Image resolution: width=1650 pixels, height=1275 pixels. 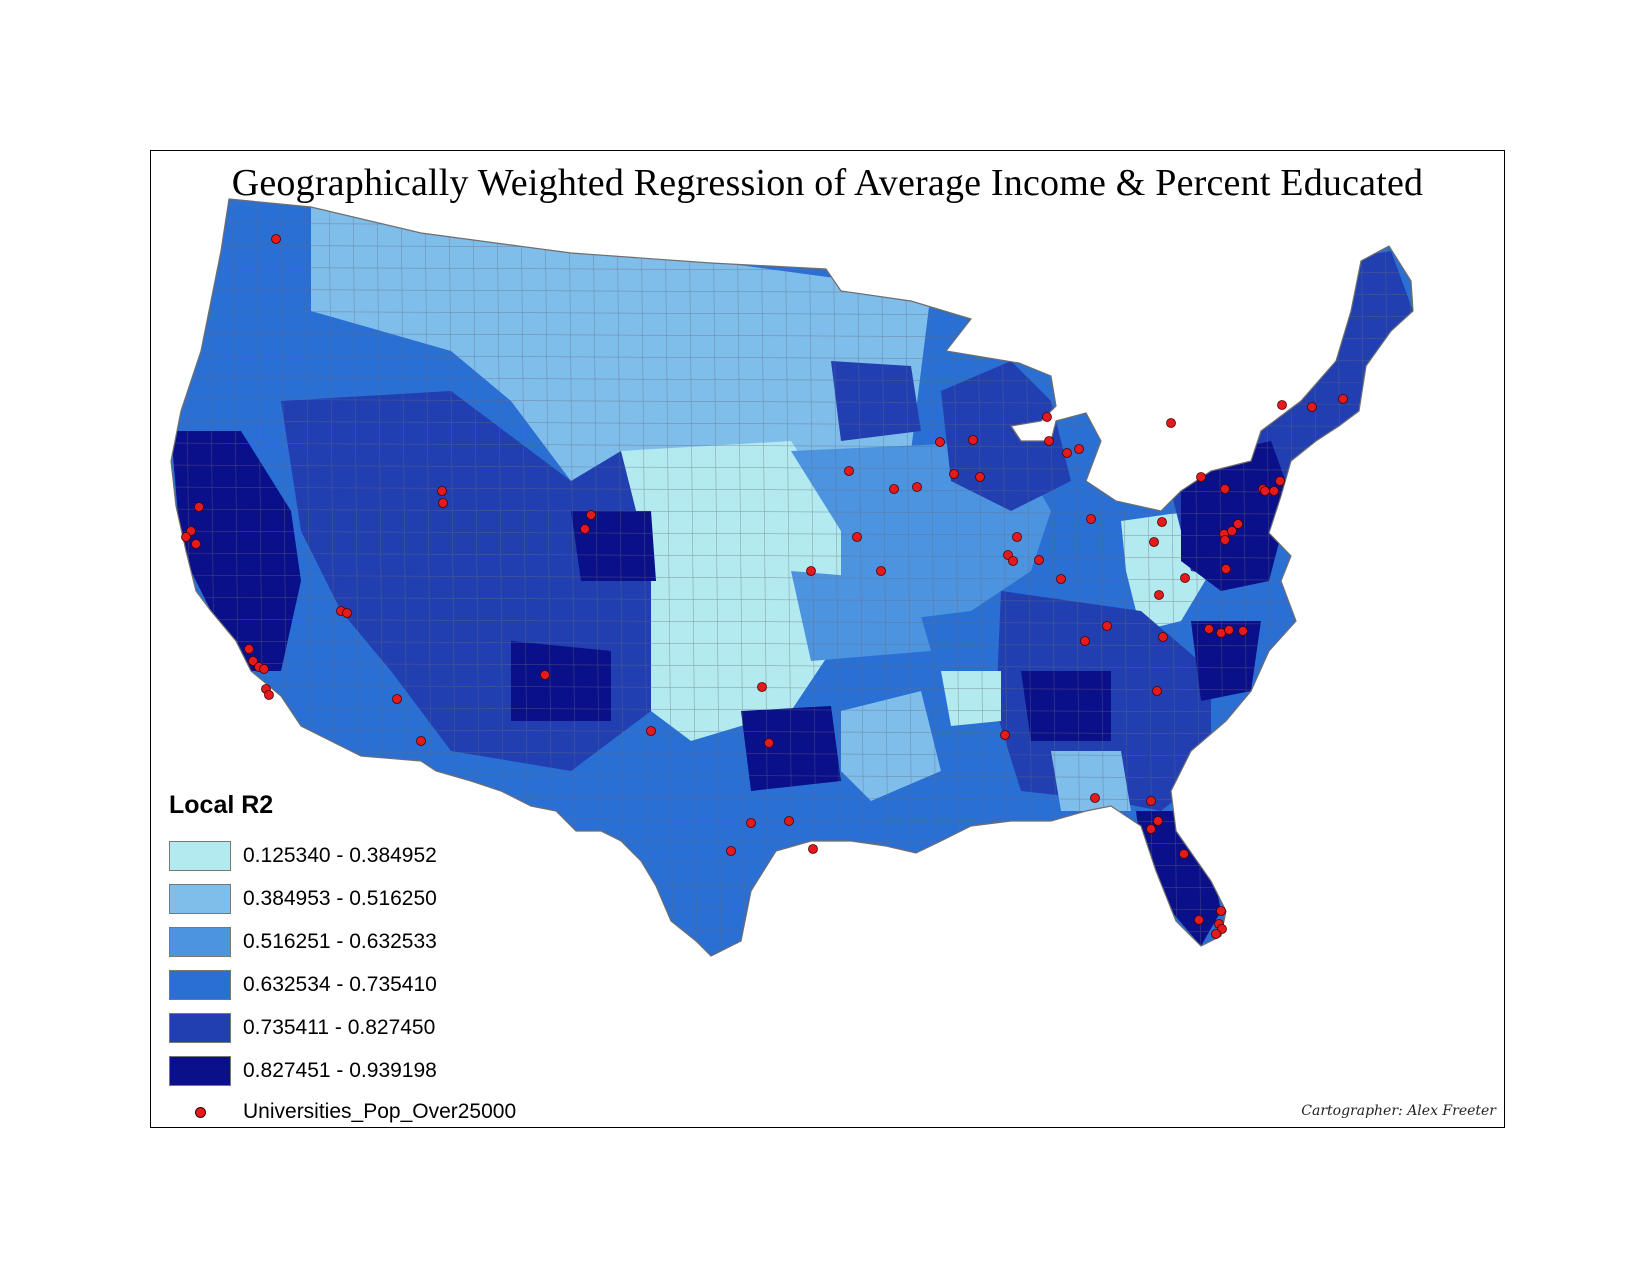 I want to click on region-georgia, so click(x=1091, y=781).